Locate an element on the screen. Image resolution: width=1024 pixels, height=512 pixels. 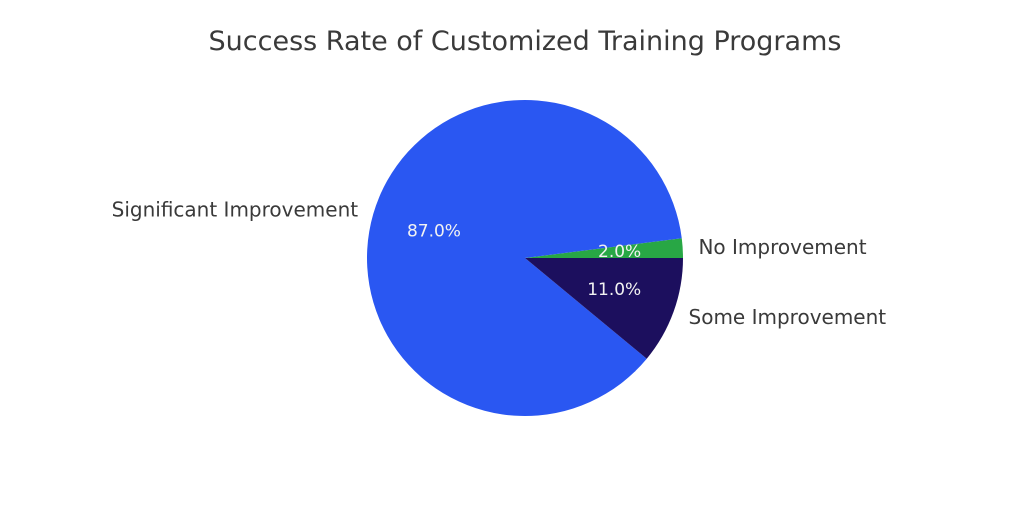
category-label-significant-improvement: Significant Improvement is located at coordinates (235, 210).